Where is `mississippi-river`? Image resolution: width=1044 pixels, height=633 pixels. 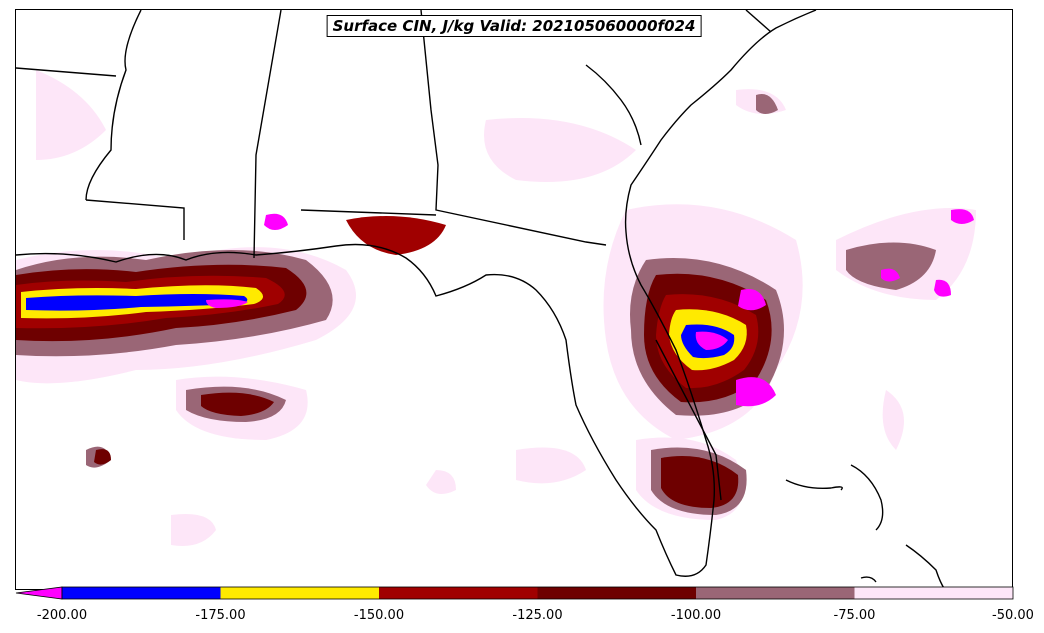 mississippi-river is located at coordinates (113, 105).